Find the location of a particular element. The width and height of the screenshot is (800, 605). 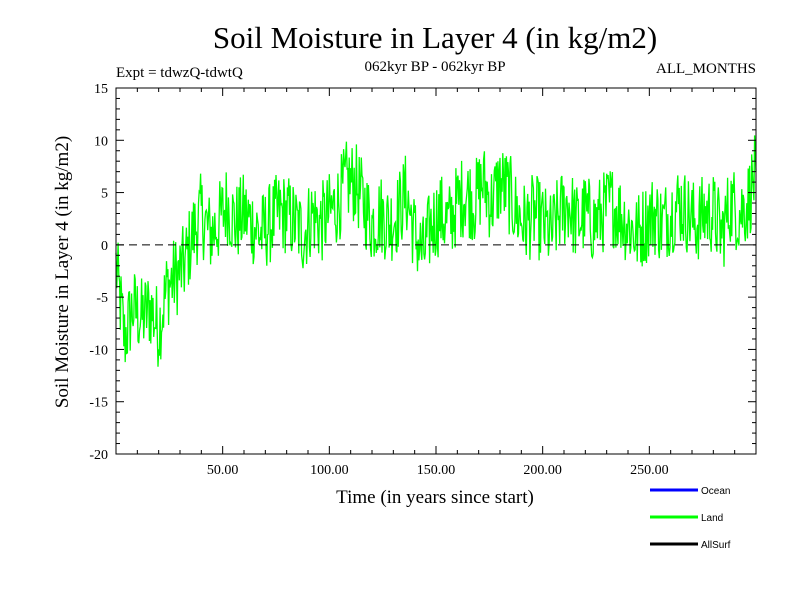

y-tick-label: 5 is located at coordinates (104, 194).